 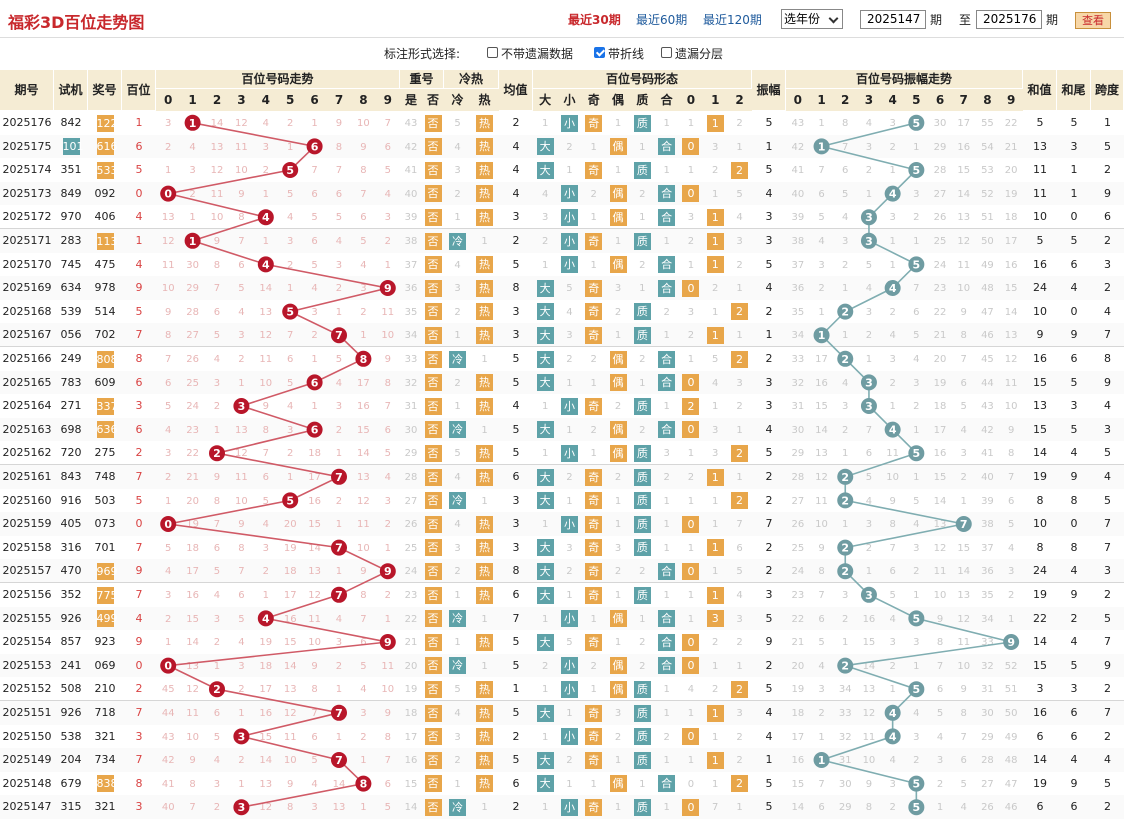 I want to click on hundred-trend-ball: 9, so click(x=387, y=642).